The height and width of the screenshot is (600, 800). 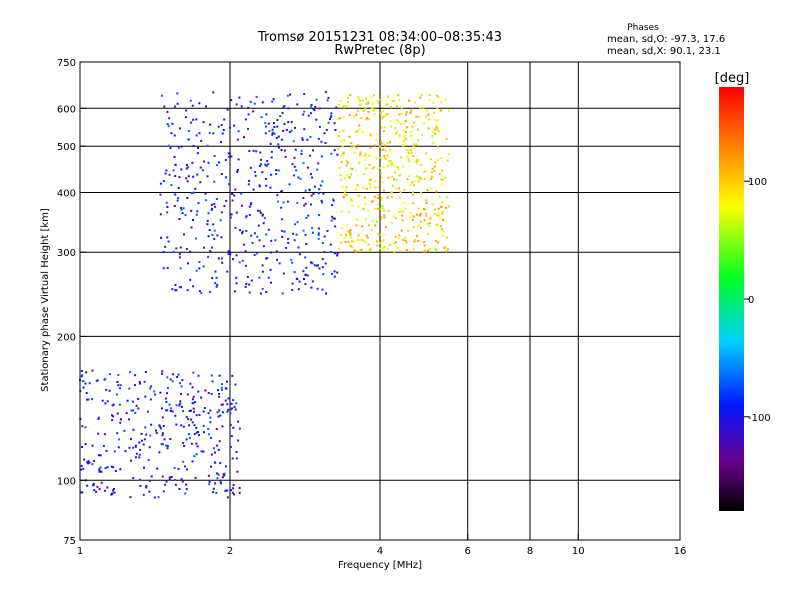 What do you see at coordinates (530, 551) in the screenshot?
I see `x-tick-label: 8` at bounding box center [530, 551].